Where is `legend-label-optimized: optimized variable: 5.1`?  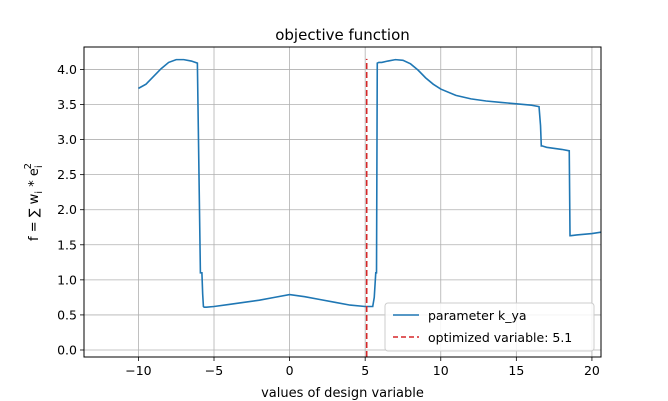
legend-label-optimized: optimized variable: 5.1 is located at coordinates (500, 337).